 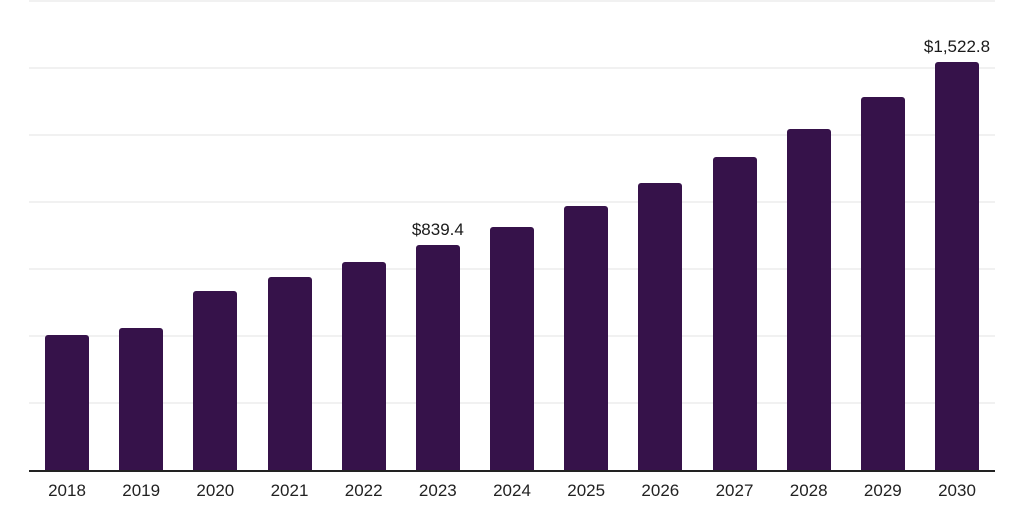 I want to click on x-axis-label-2024: 2024, so click(x=512, y=490).